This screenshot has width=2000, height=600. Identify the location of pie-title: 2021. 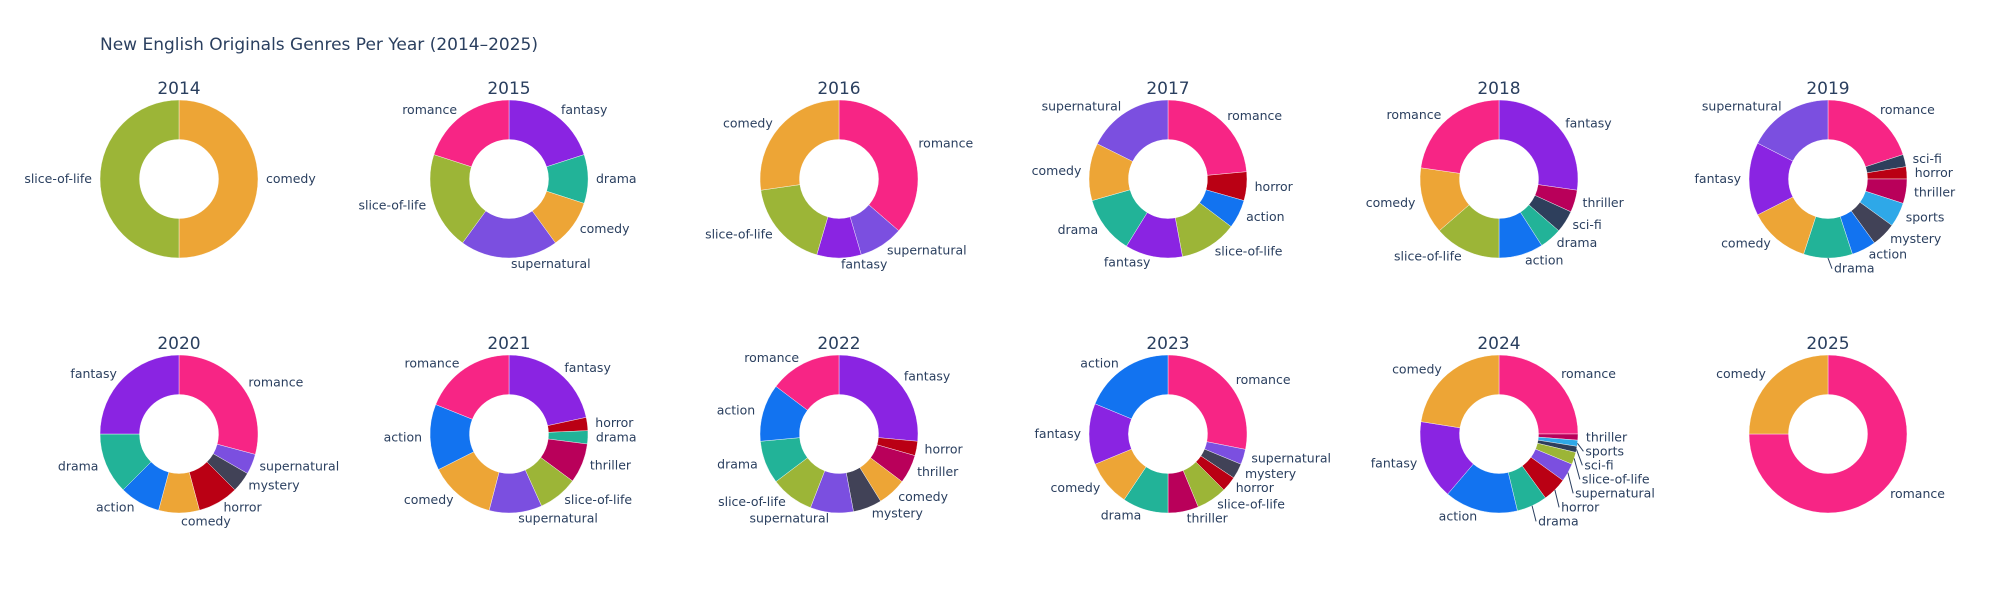
(508, 344).